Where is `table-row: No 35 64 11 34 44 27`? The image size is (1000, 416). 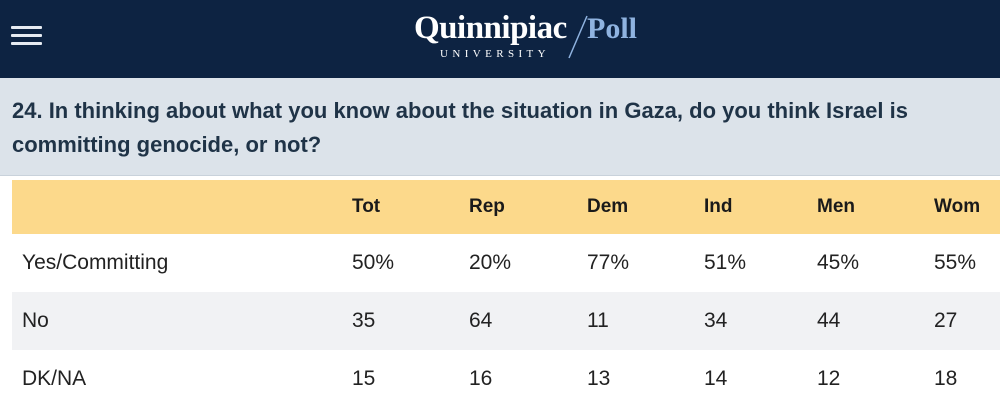
table-row: No 35 64 11 34 44 27 is located at coordinates (506, 321).